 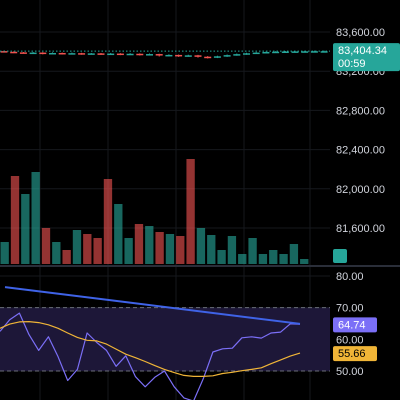 I want to click on oscillator-signal-line, so click(x=150, y=349).